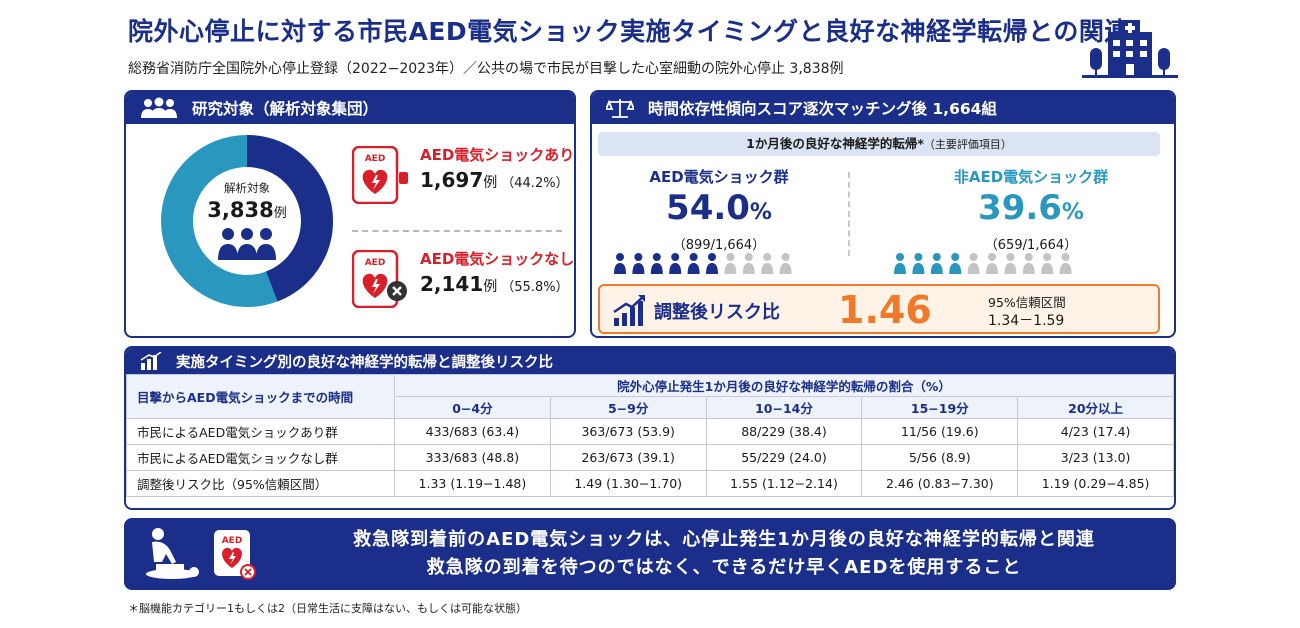 This screenshot has width=1300, height=628. I want to click on group-with-value: 1,697例 （44.2%）, so click(494, 180).